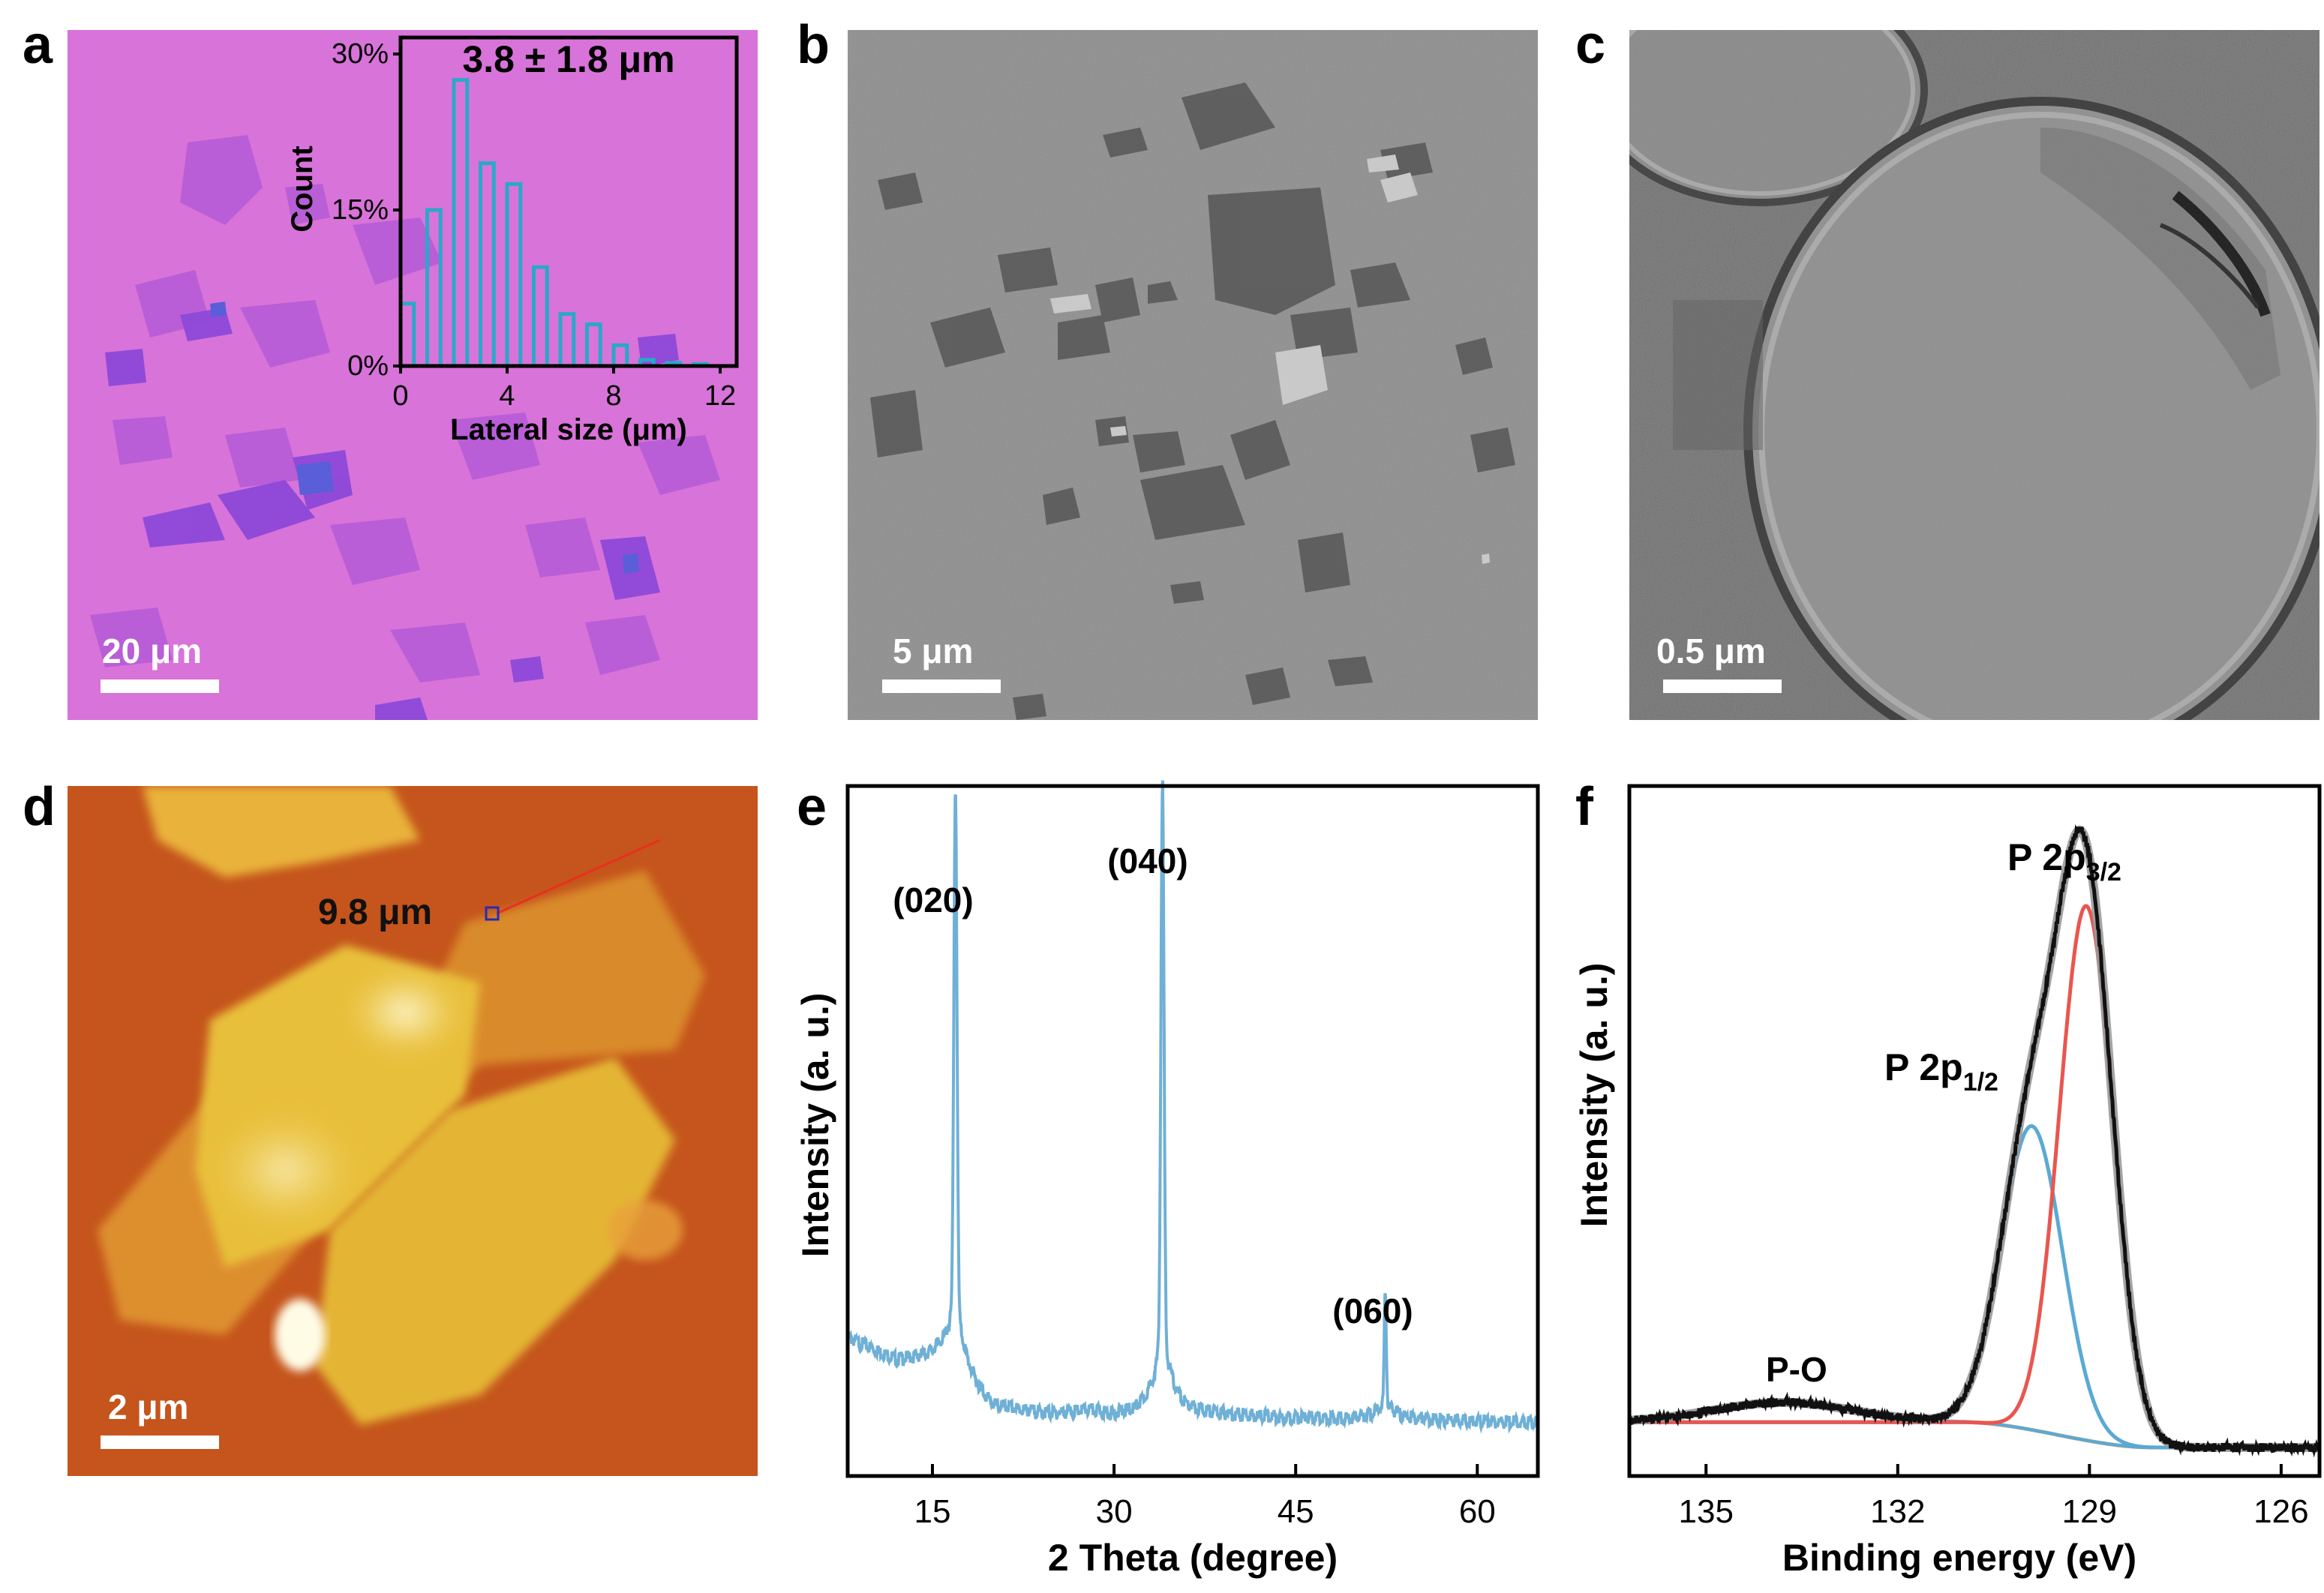 Image resolution: width=2324 pixels, height=1593 pixels. I want to click on svg-text: 20 μm, so click(152, 651).